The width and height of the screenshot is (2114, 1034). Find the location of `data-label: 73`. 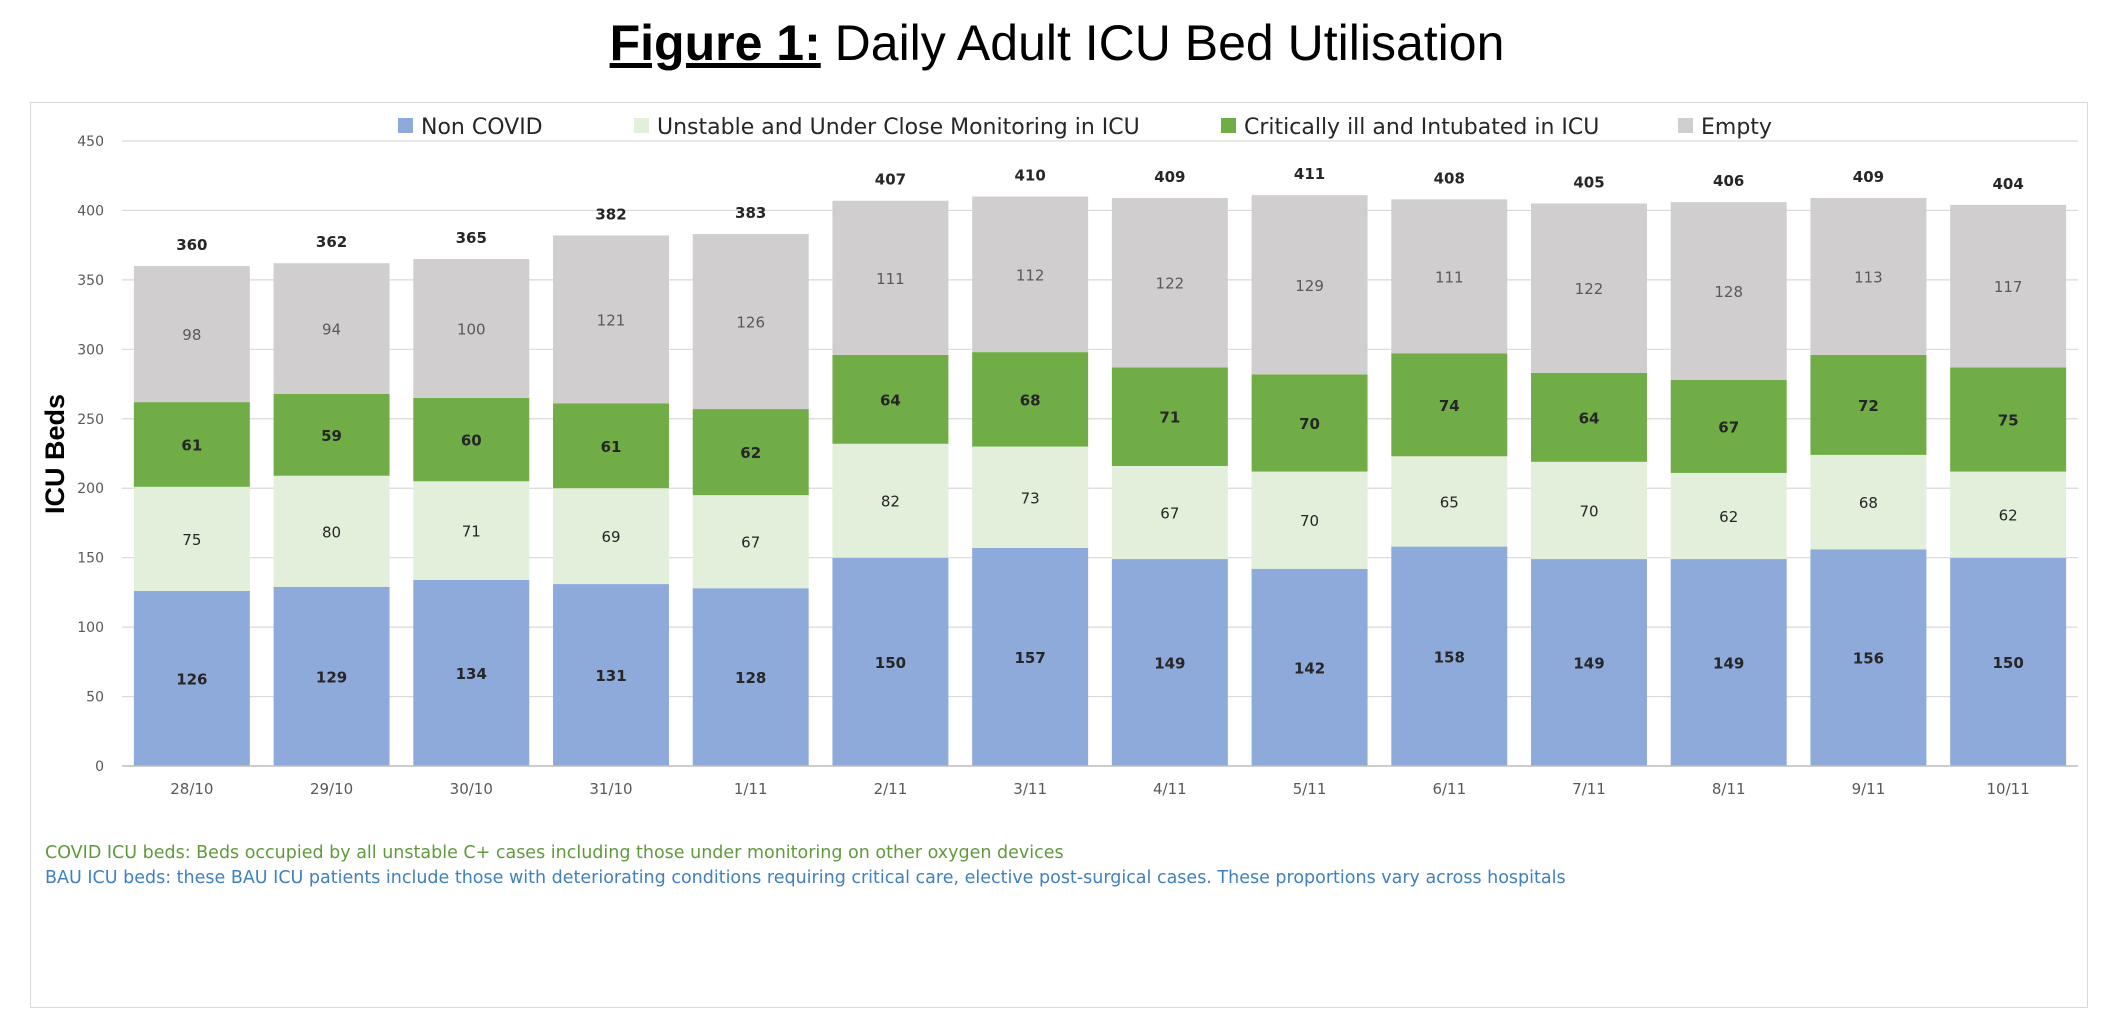

data-label: 73 is located at coordinates (1030, 498).